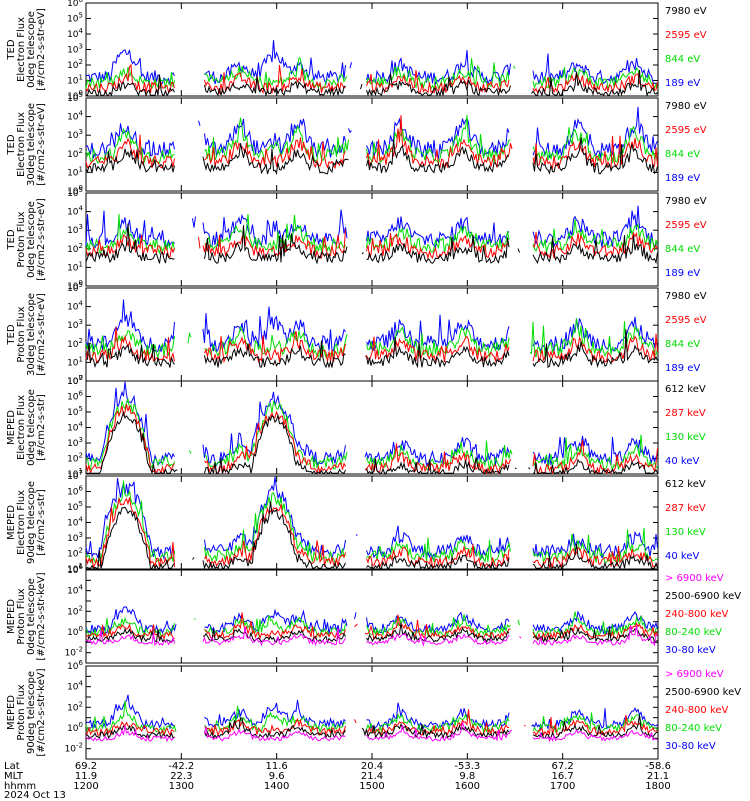 The image size is (750, 801). What do you see at coordinates (21, 427) in the screenshot?
I see `y-axis-label-line: Electron Flux` at bounding box center [21, 427].